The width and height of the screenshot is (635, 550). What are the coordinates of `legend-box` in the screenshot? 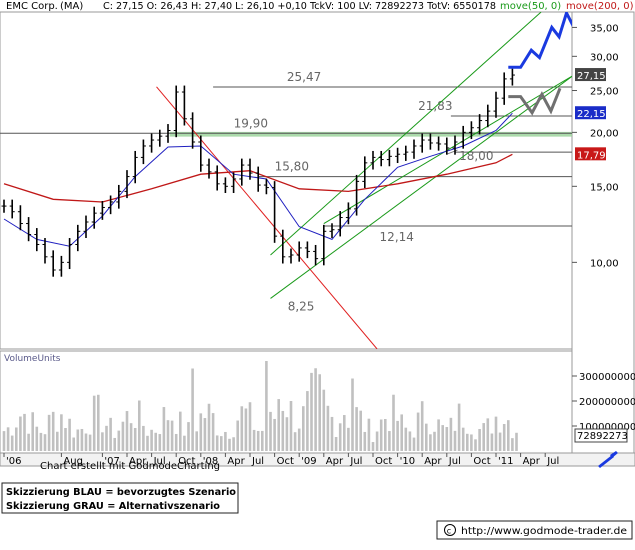 It's located at (120, 498).